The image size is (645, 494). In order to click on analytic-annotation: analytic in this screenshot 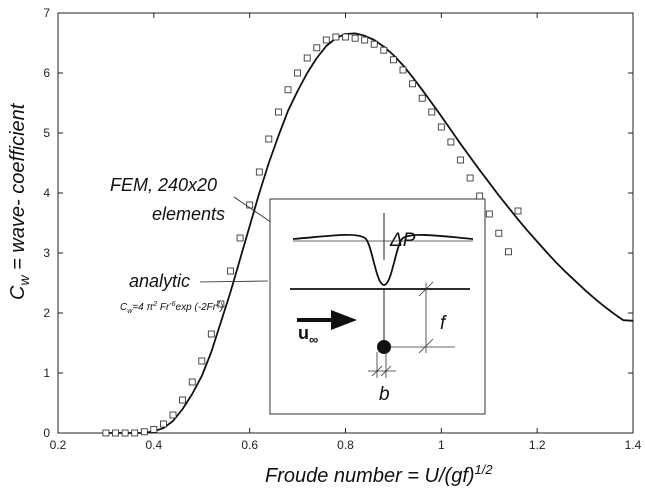, I will do `click(159, 281)`.